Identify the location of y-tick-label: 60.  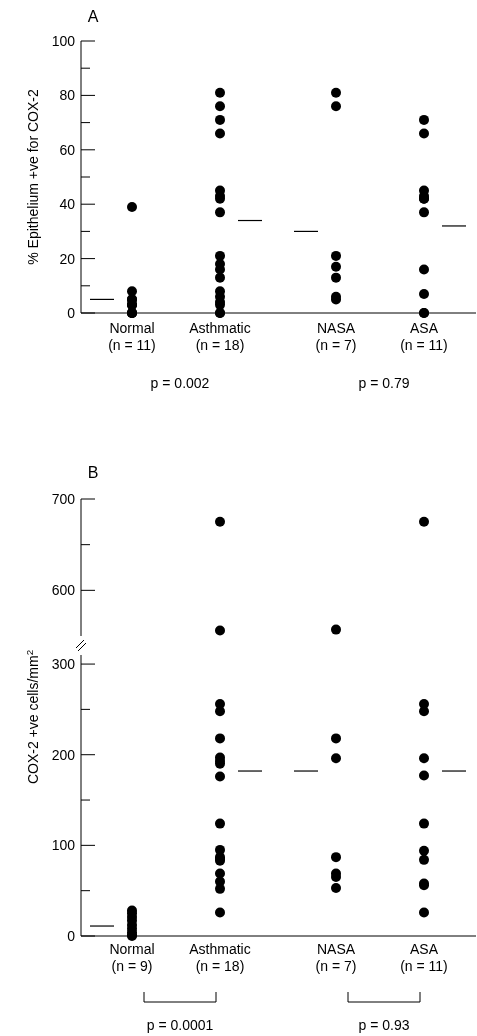
(67, 149).